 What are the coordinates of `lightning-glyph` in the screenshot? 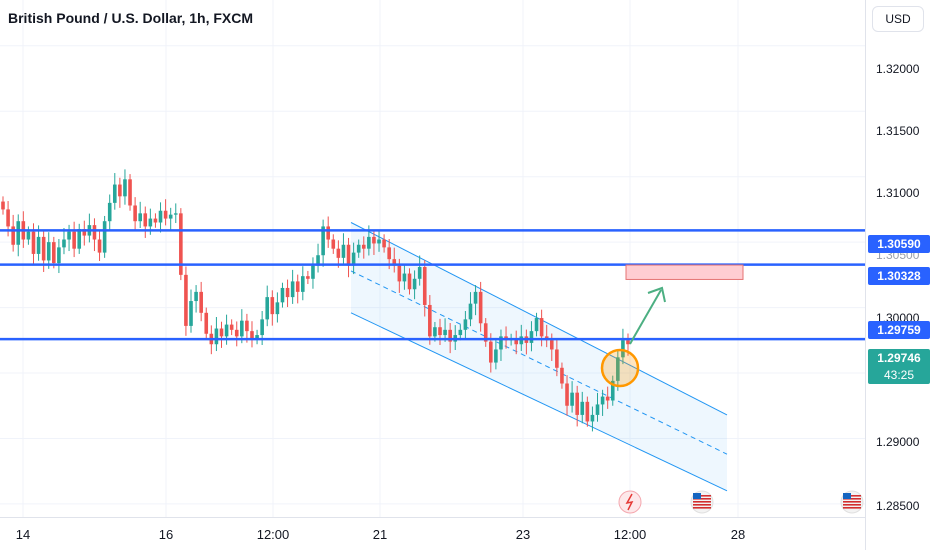 It's located at (629, 502).